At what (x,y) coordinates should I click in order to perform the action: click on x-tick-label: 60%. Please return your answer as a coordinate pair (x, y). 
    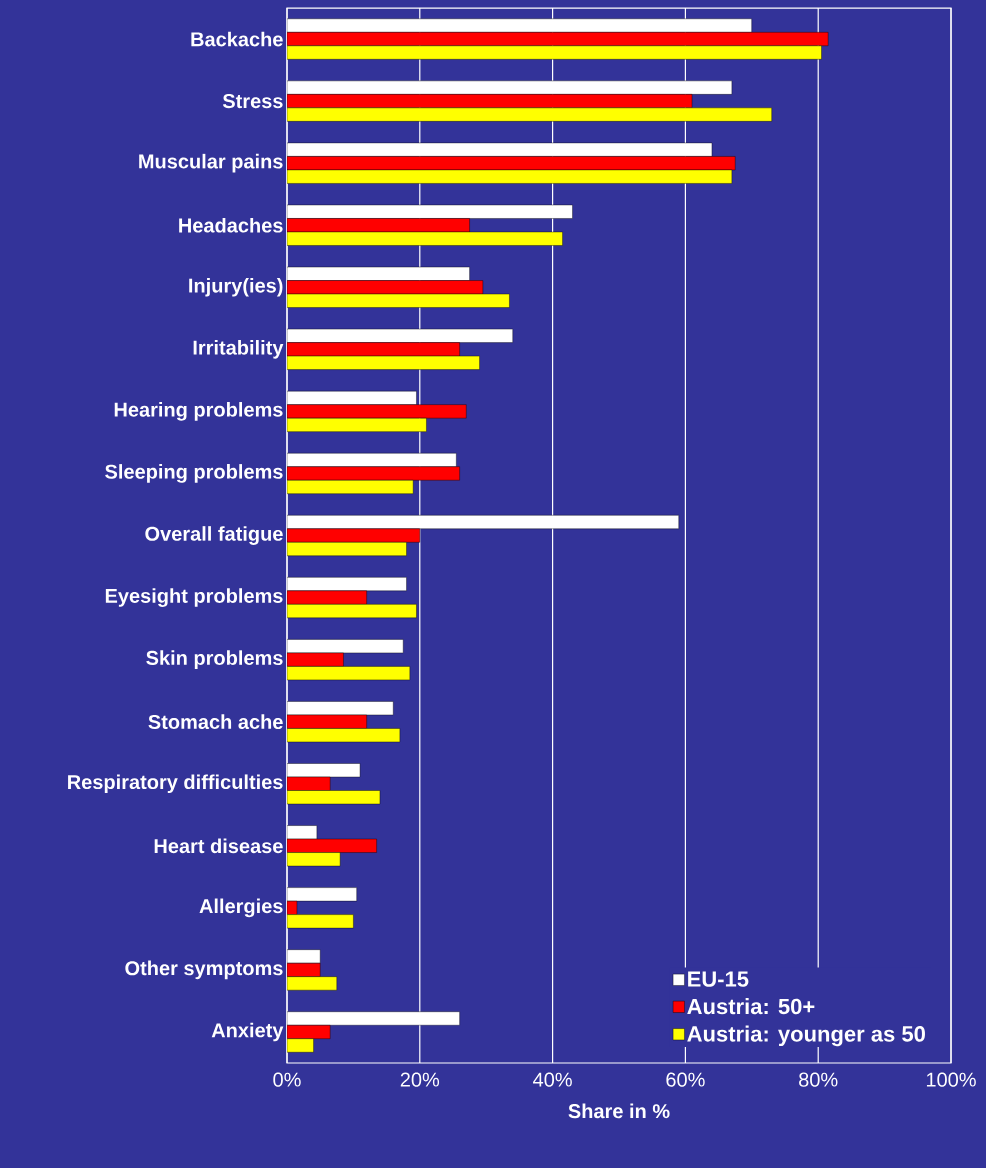
    Looking at the image, I should click on (685, 1079).